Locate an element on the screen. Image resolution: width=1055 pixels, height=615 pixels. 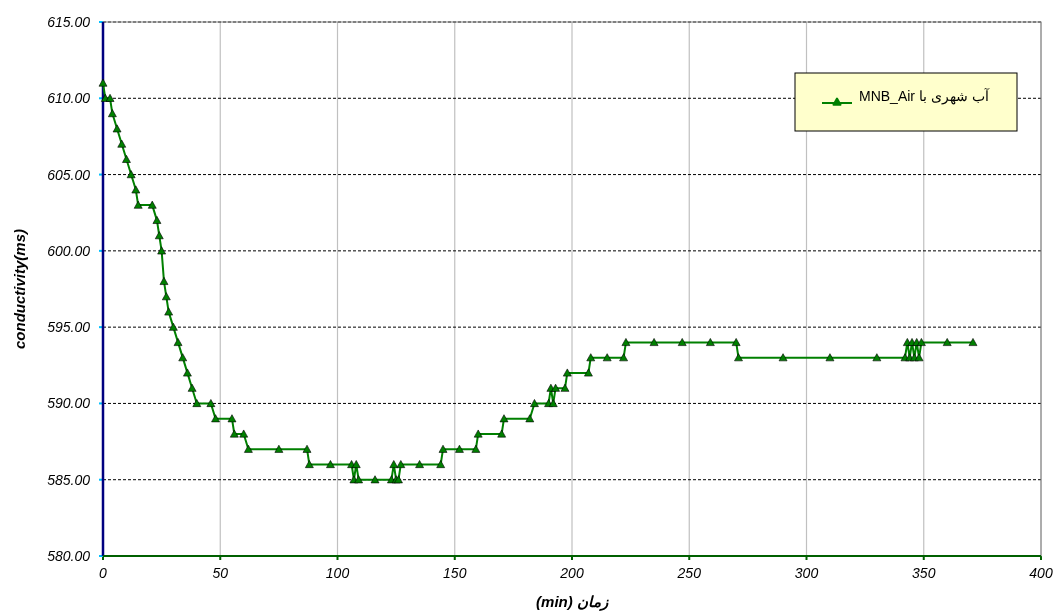
x-tick-label: 400 is located at coordinates (1041, 573).